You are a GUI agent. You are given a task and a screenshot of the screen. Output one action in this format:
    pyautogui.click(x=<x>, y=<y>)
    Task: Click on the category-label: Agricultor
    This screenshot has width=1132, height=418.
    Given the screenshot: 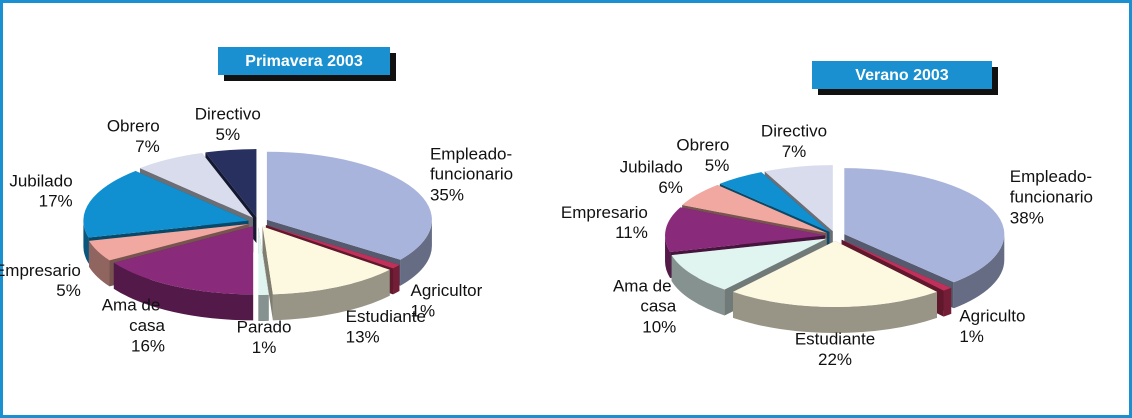 What is the action you would take?
    pyautogui.click(x=446, y=290)
    